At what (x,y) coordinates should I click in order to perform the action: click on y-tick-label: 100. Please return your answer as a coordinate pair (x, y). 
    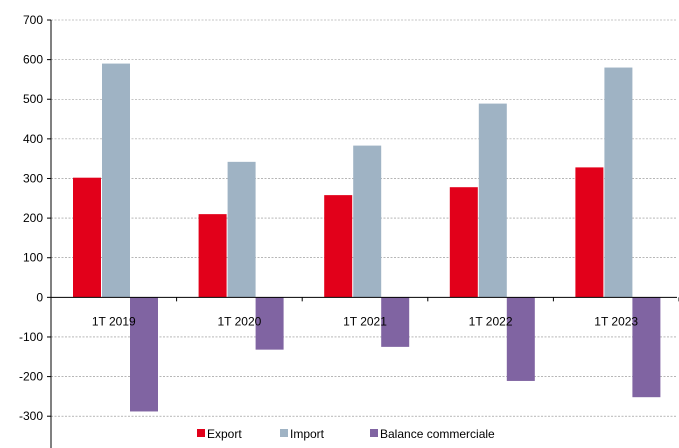
    Looking at the image, I should click on (33, 258).